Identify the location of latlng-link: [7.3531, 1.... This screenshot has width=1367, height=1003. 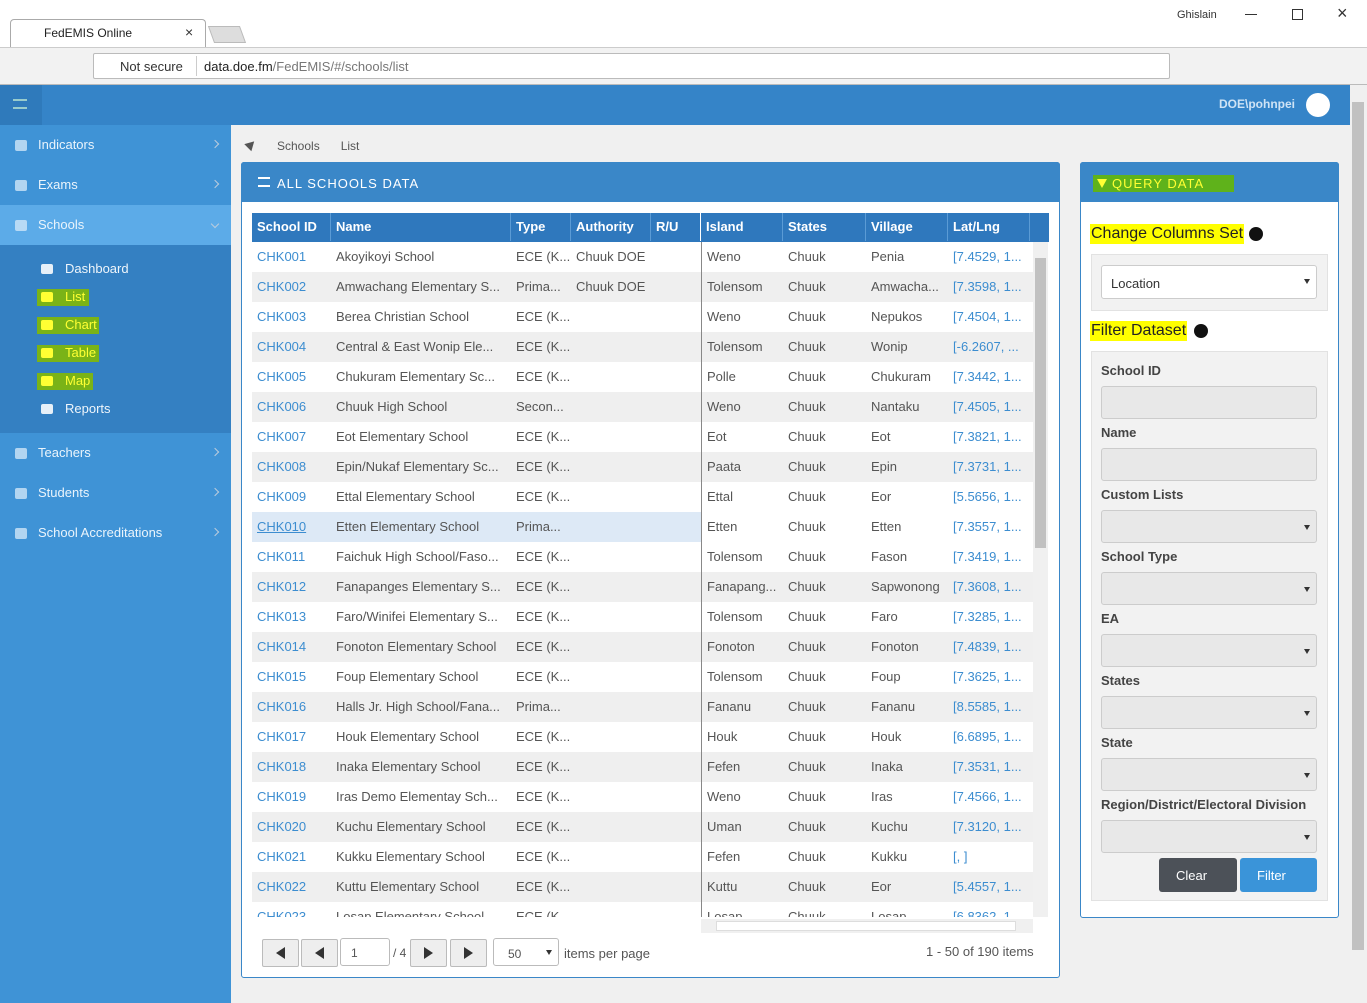
(989, 767).